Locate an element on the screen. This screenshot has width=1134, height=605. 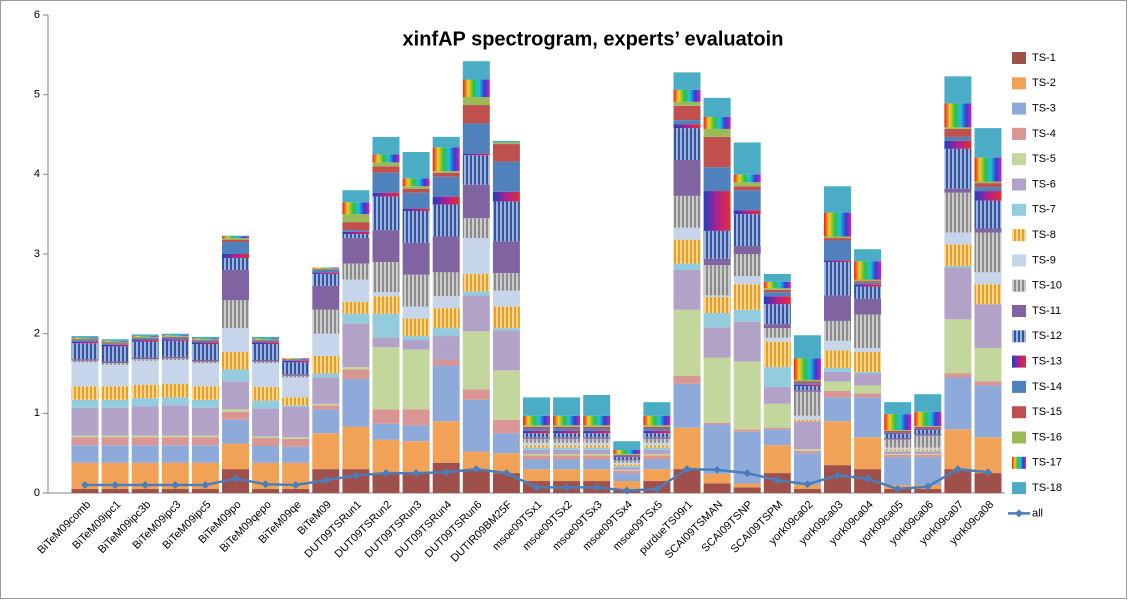
legend-label: TS-8 is located at coordinates (1044, 235).